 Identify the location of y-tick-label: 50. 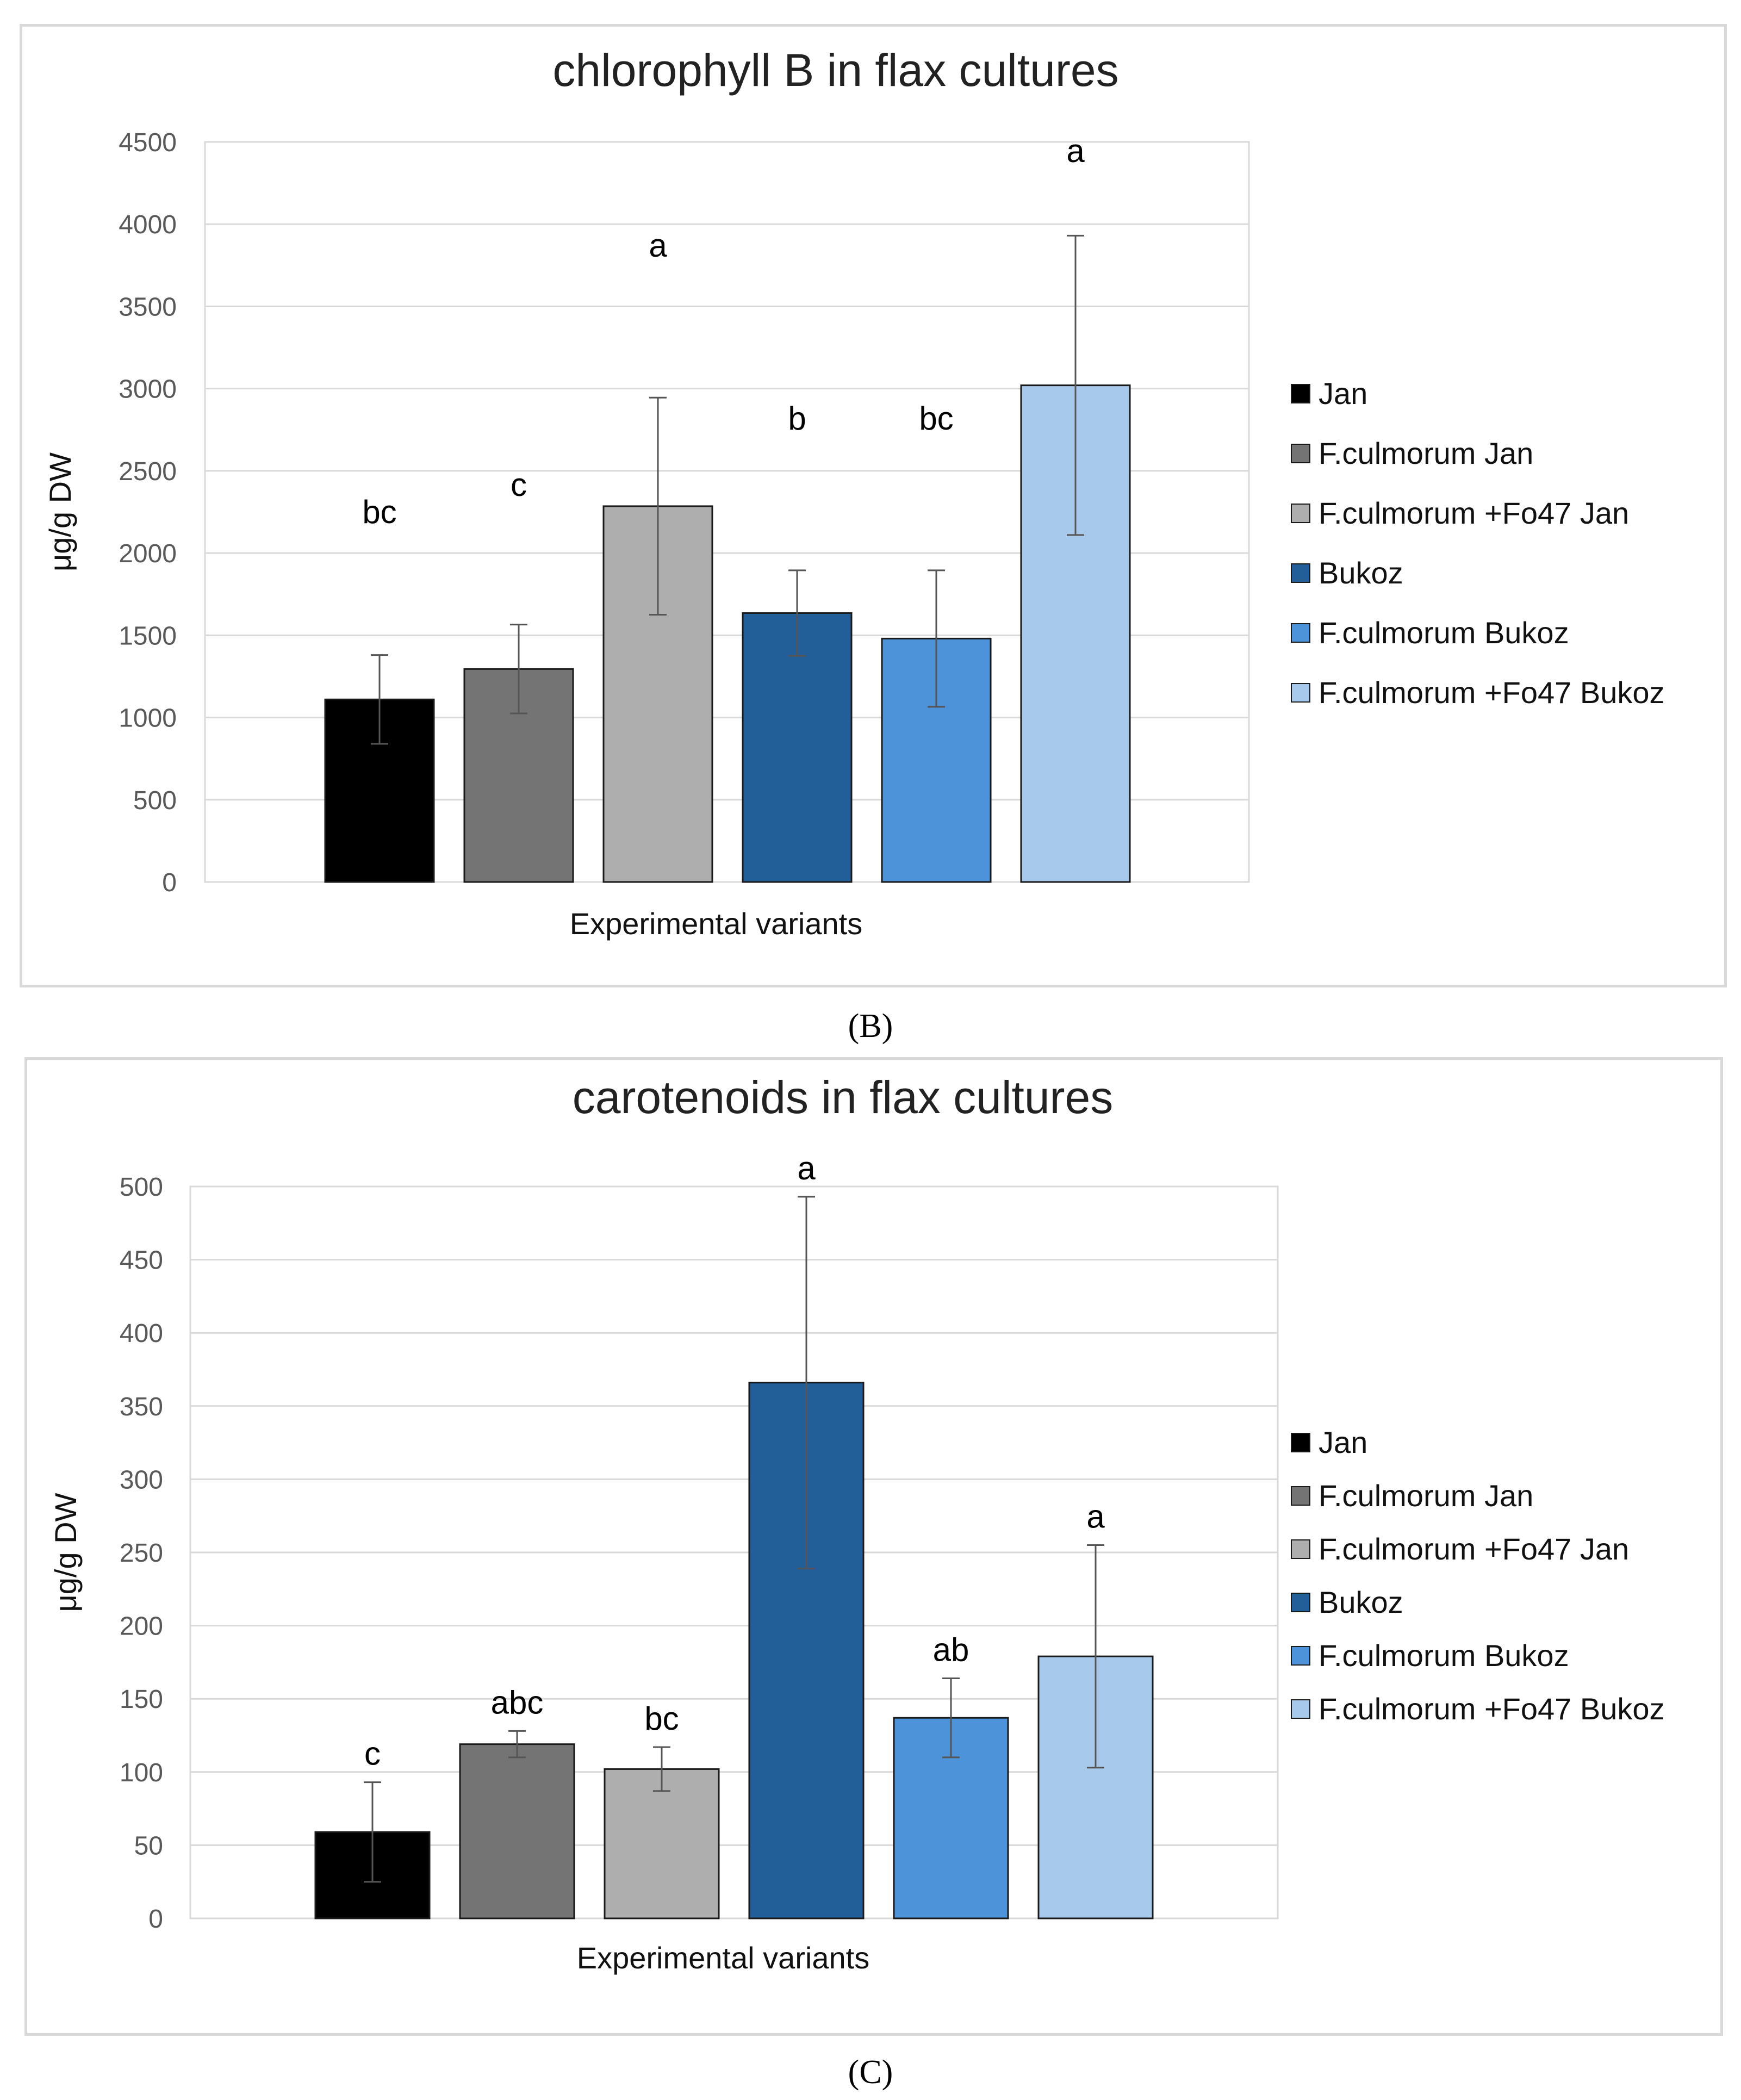
(148, 1846).